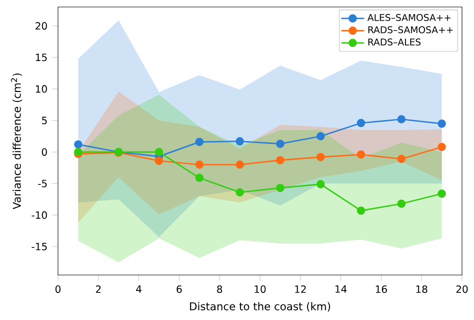  What do you see at coordinates (139, 289) in the screenshot?
I see `x-tick-label: 4` at bounding box center [139, 289].